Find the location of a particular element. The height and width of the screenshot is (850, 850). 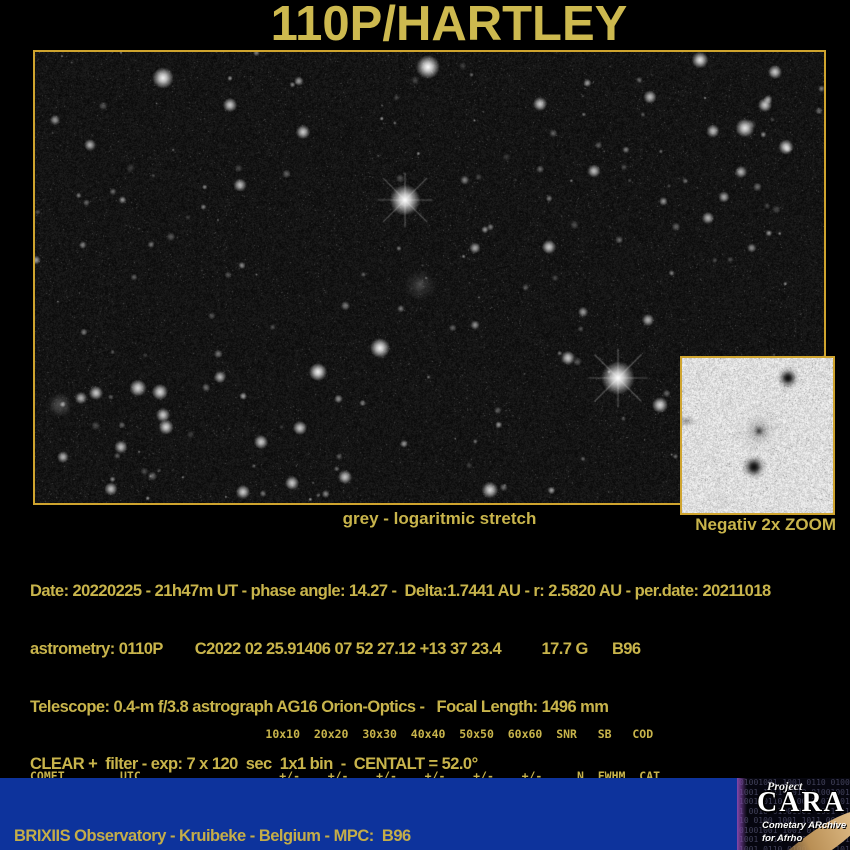

caption-zoom-label: Negativ 2x ZOOM is located at coordinates (765, 524).